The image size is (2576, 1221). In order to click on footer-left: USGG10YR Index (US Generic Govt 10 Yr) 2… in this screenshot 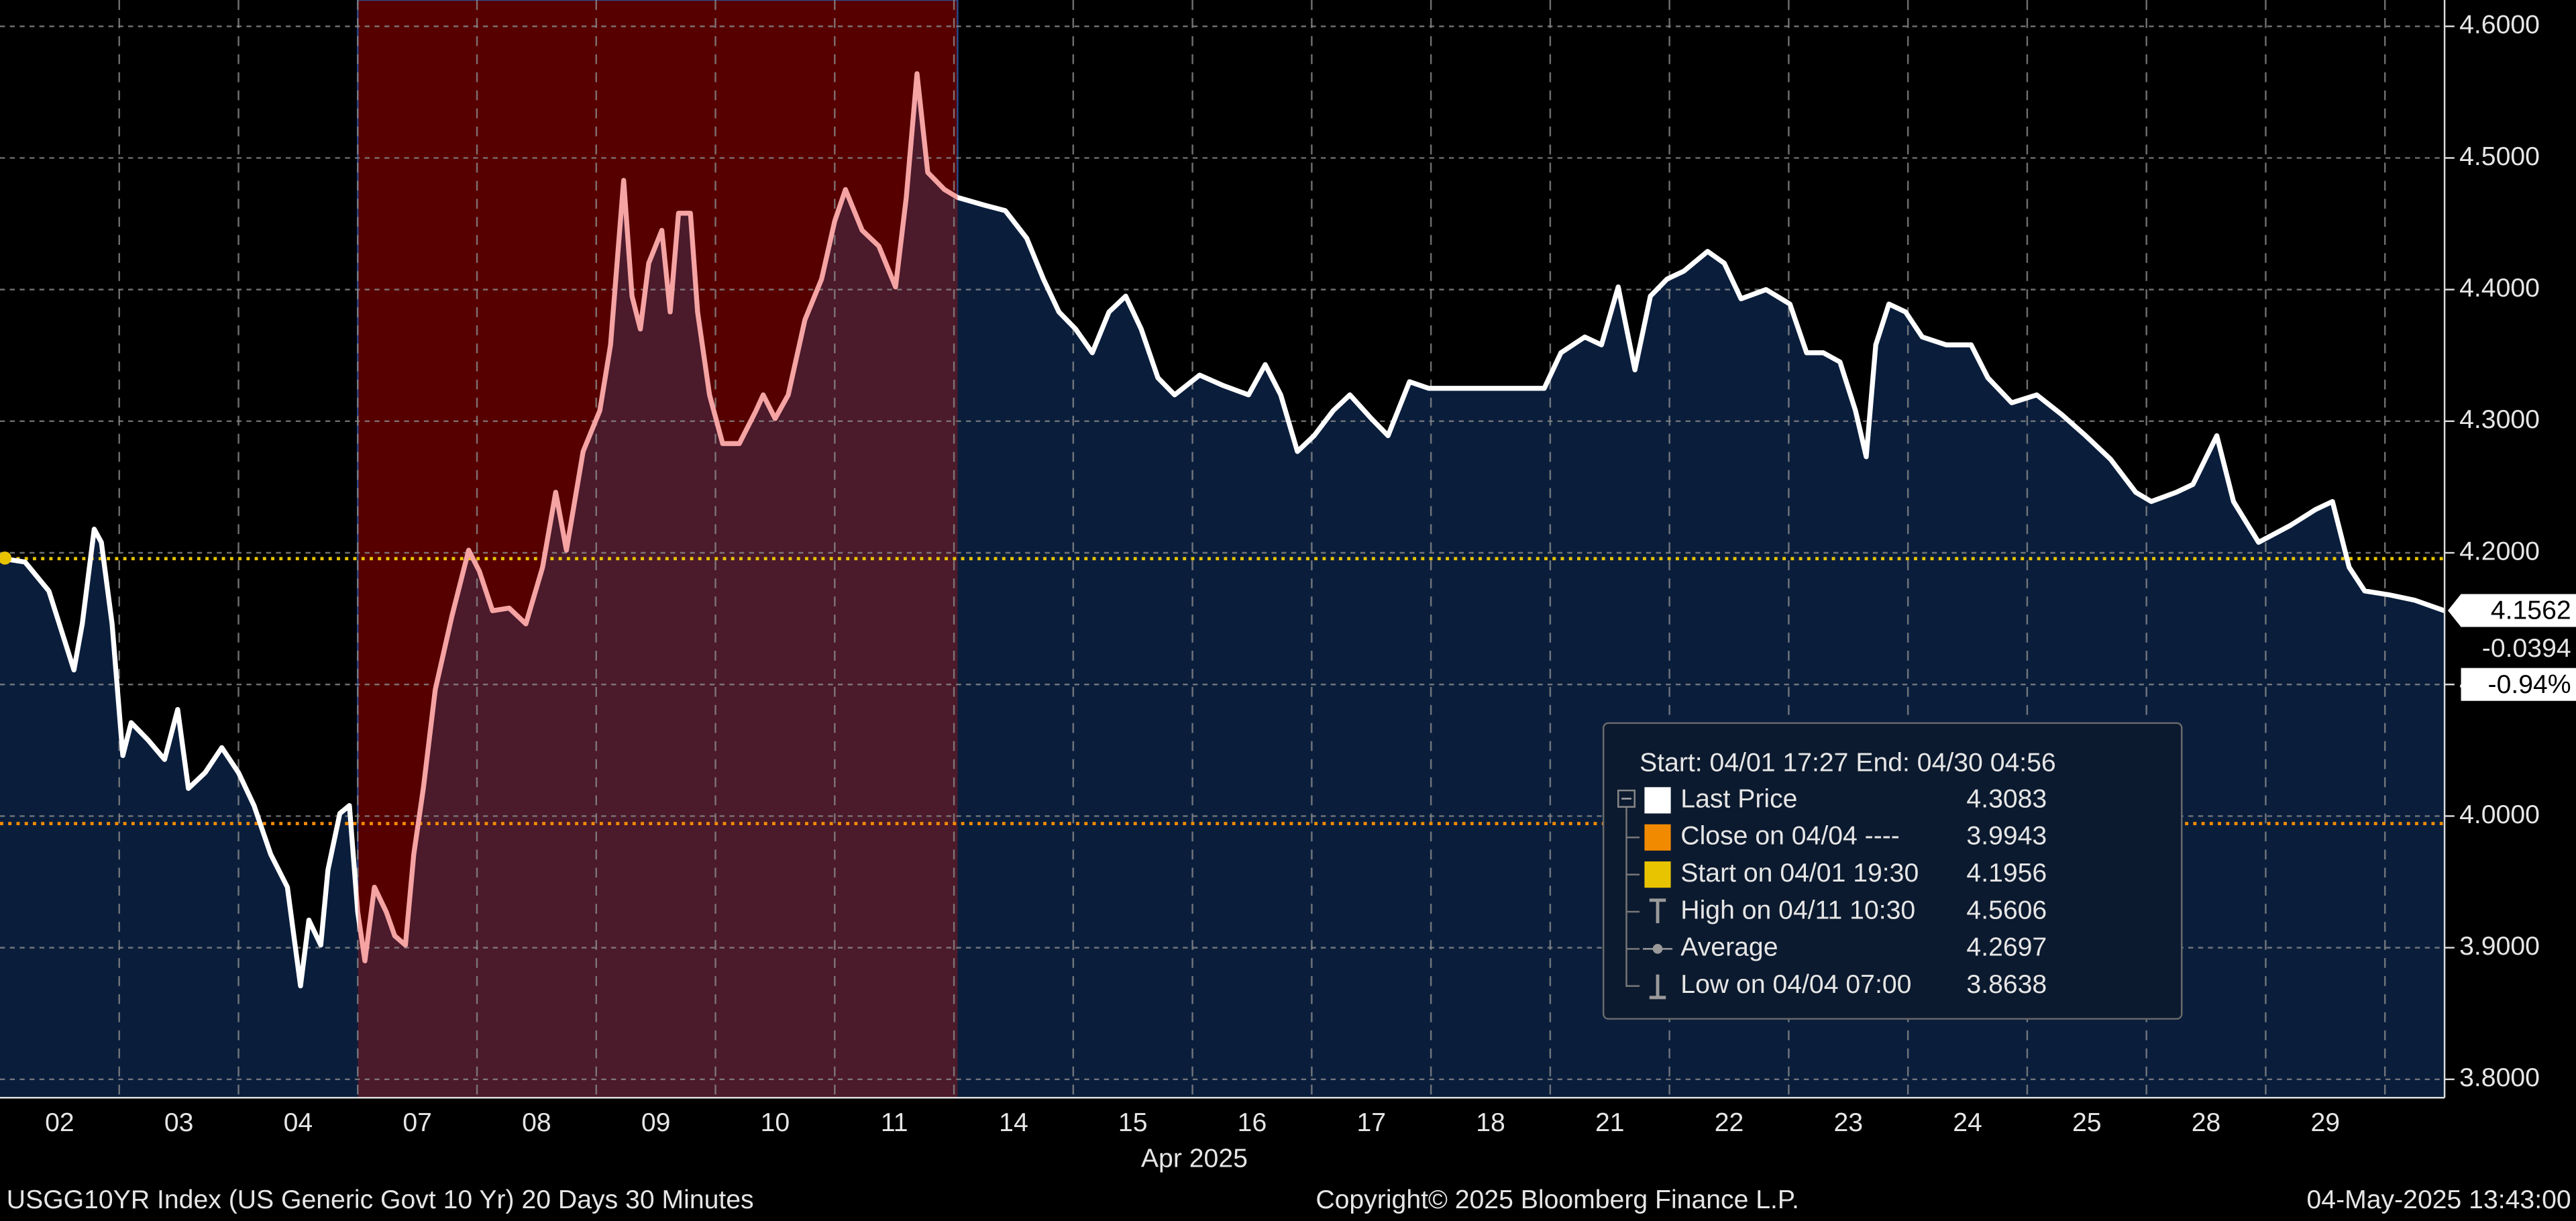, I will do `click(380, 1199)`.